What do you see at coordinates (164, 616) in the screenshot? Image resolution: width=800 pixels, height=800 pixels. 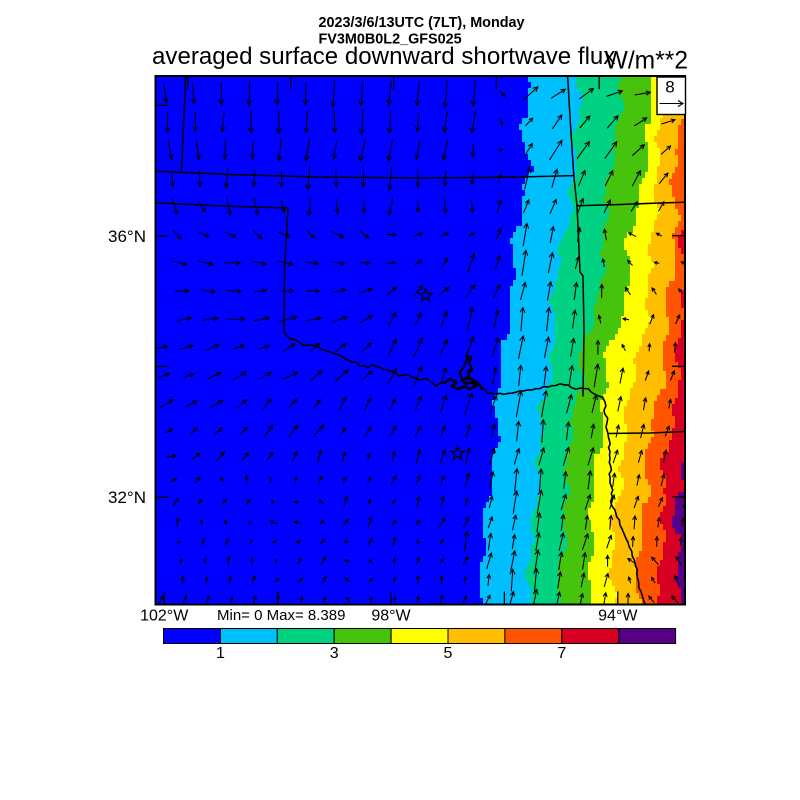 I see `svg-text: 102°W` at bounding box center [164, 616].